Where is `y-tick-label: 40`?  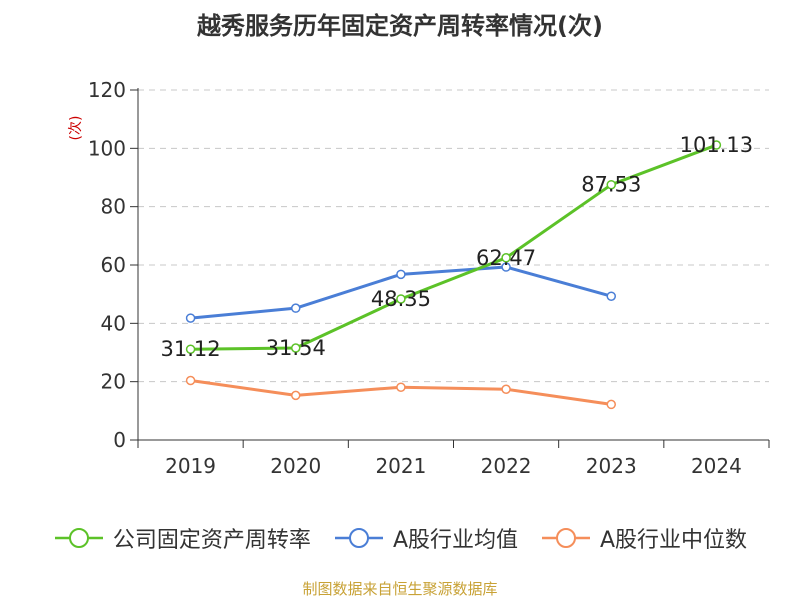
y-tick-label: 40 is located at coordinates (113, 323).